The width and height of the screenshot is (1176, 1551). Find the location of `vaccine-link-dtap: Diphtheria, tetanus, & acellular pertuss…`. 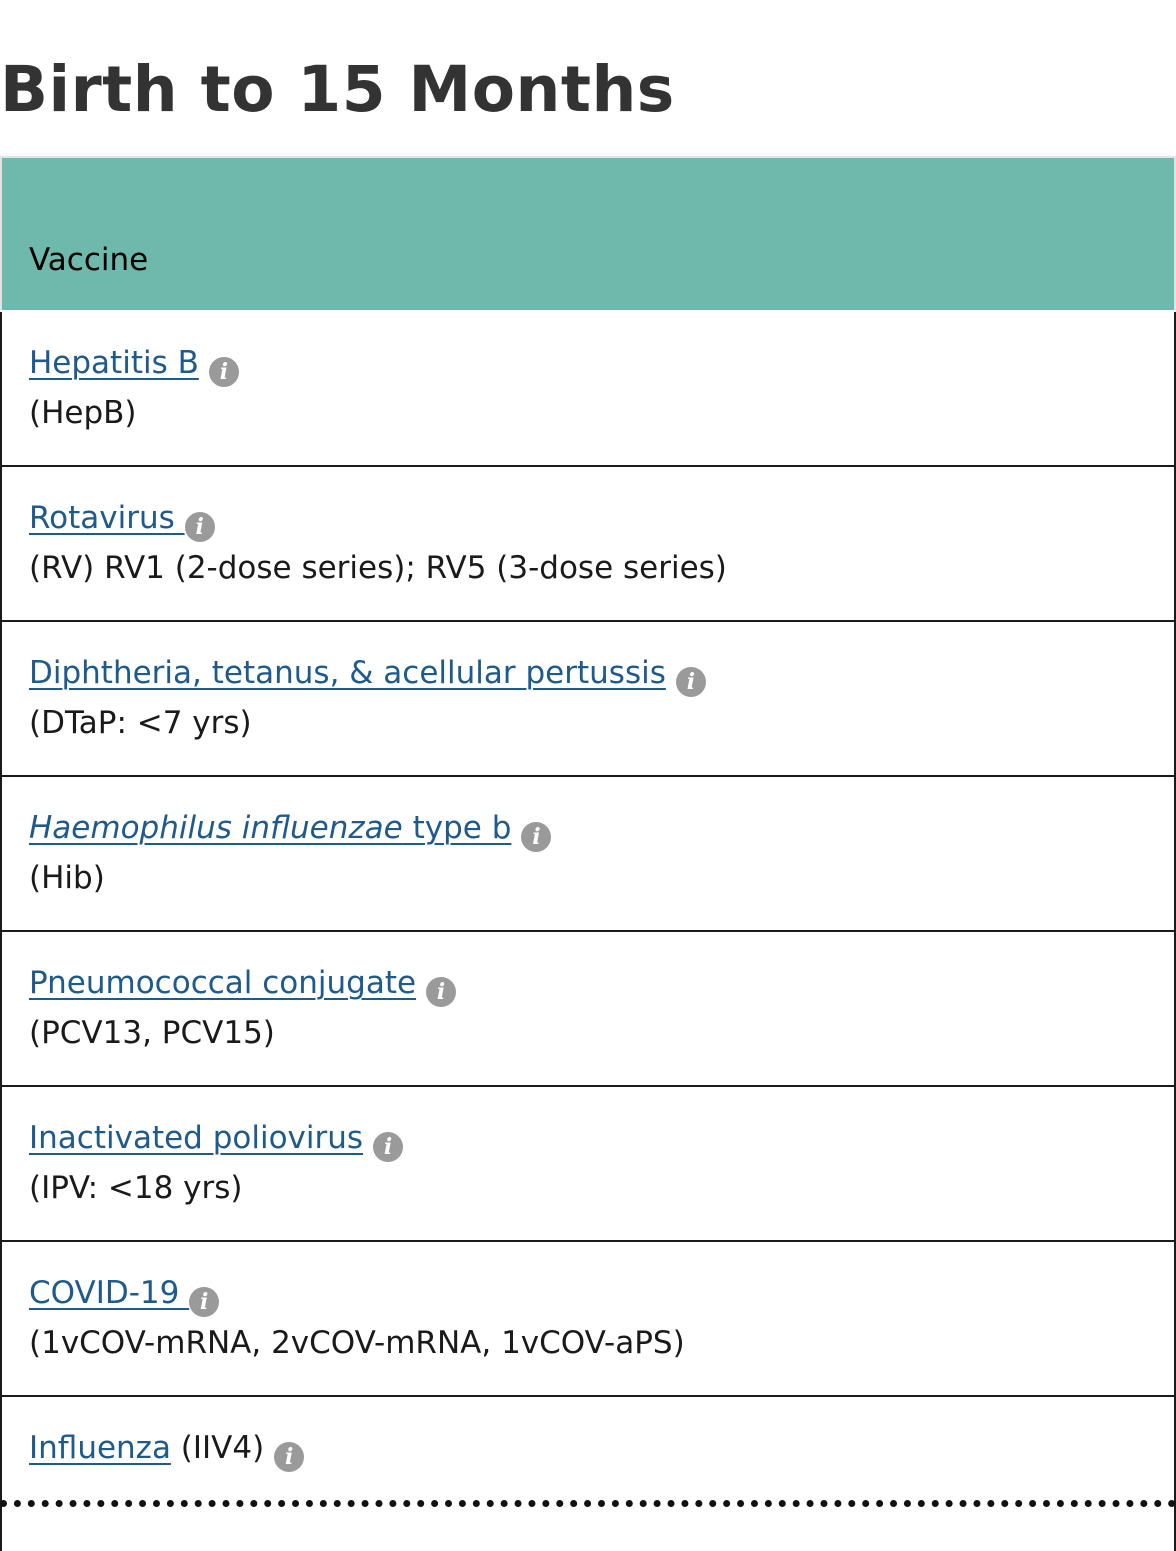

vaccine-link-dtap: Diphtheria, tetanus, & acellular pertuss… is located at coordinates (347, 673).